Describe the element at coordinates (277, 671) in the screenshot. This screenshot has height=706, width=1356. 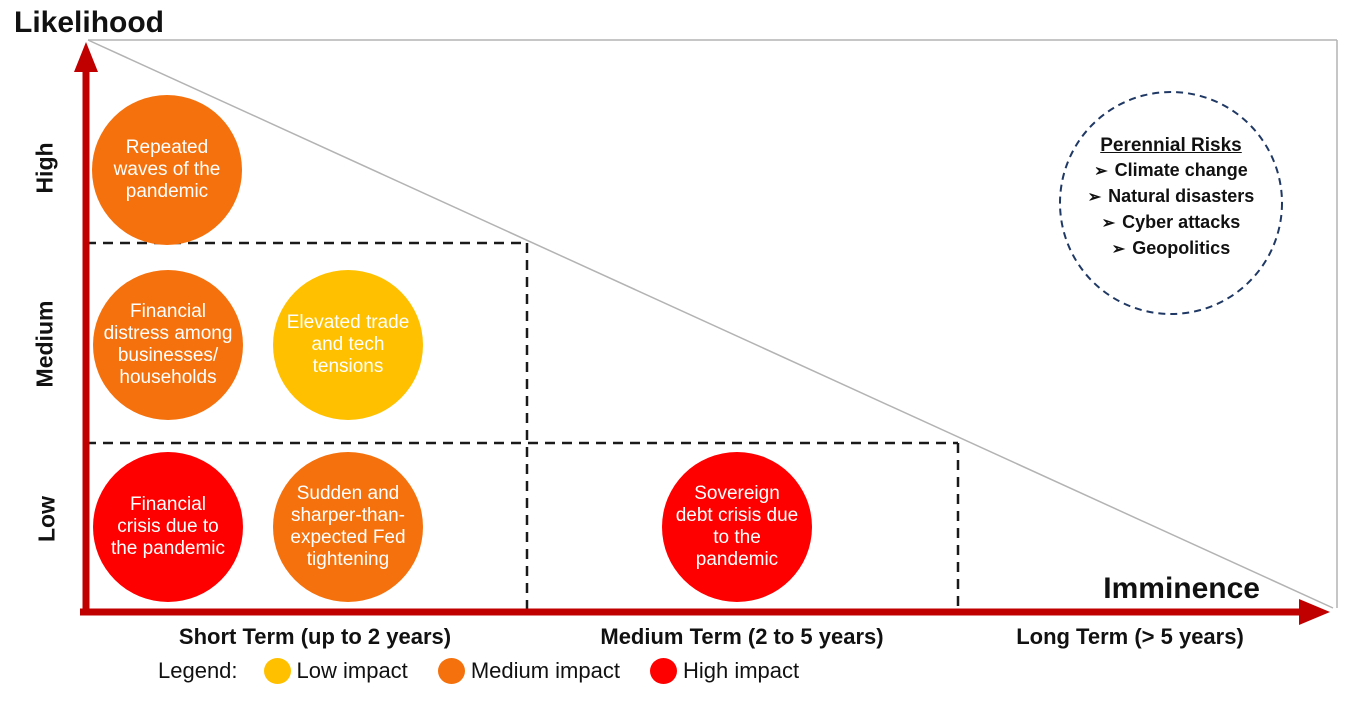
I see `low-impact-dot-icon` at that location.